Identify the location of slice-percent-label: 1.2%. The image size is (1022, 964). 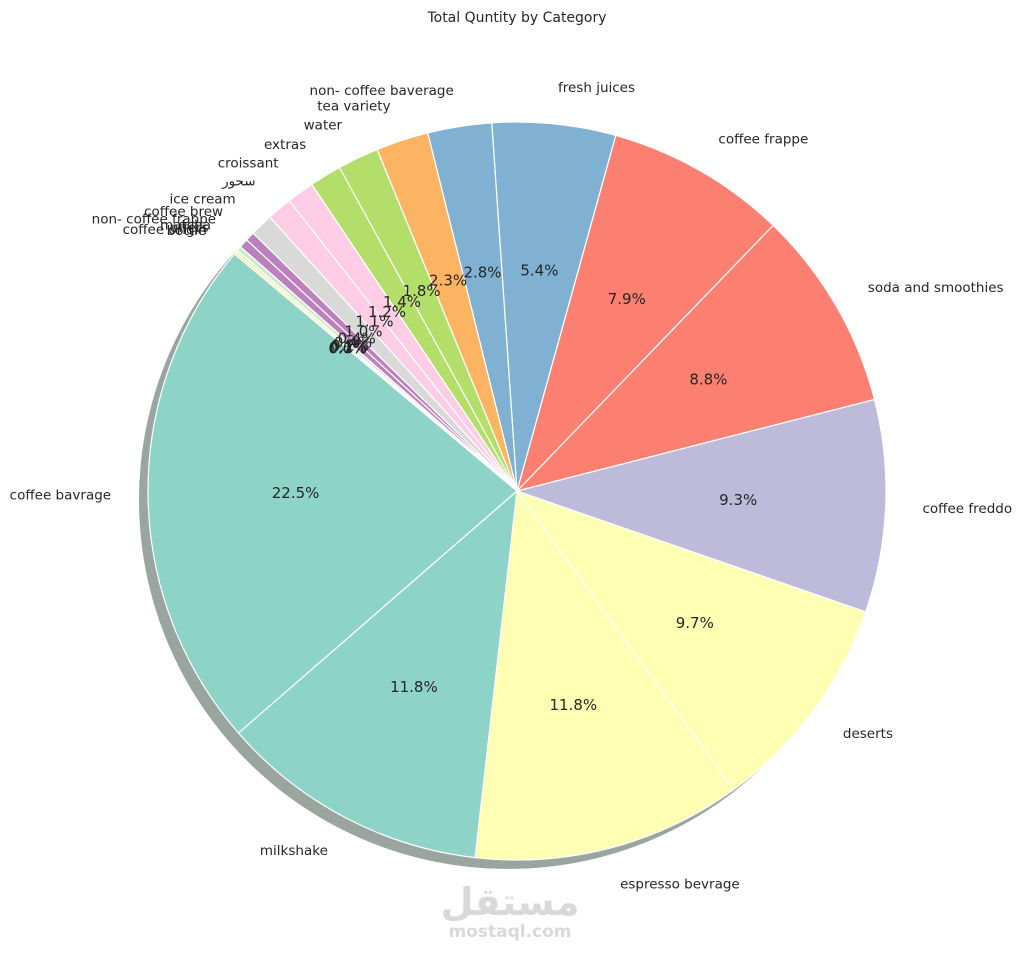
(387, 312).